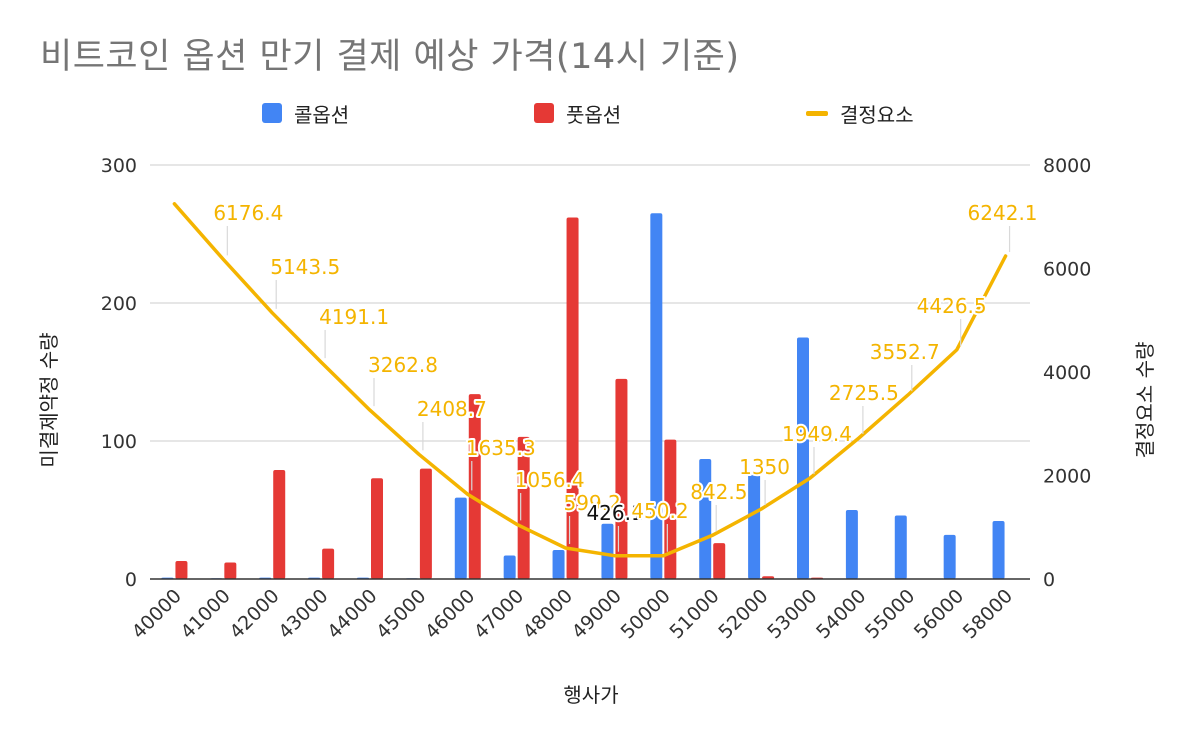 The height and width of the screenshot is (746, 1202). Describe the element at coordinates (403, 365) in the screenshot. I see `data-label-determinant: 3262.8` at that location.